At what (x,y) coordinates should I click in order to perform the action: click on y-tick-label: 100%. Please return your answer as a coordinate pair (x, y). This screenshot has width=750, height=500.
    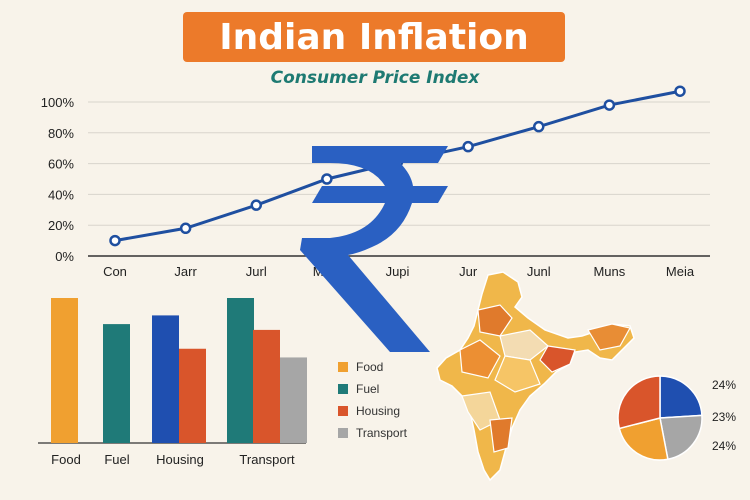
    Looking at the image, I should click on (58, 102).